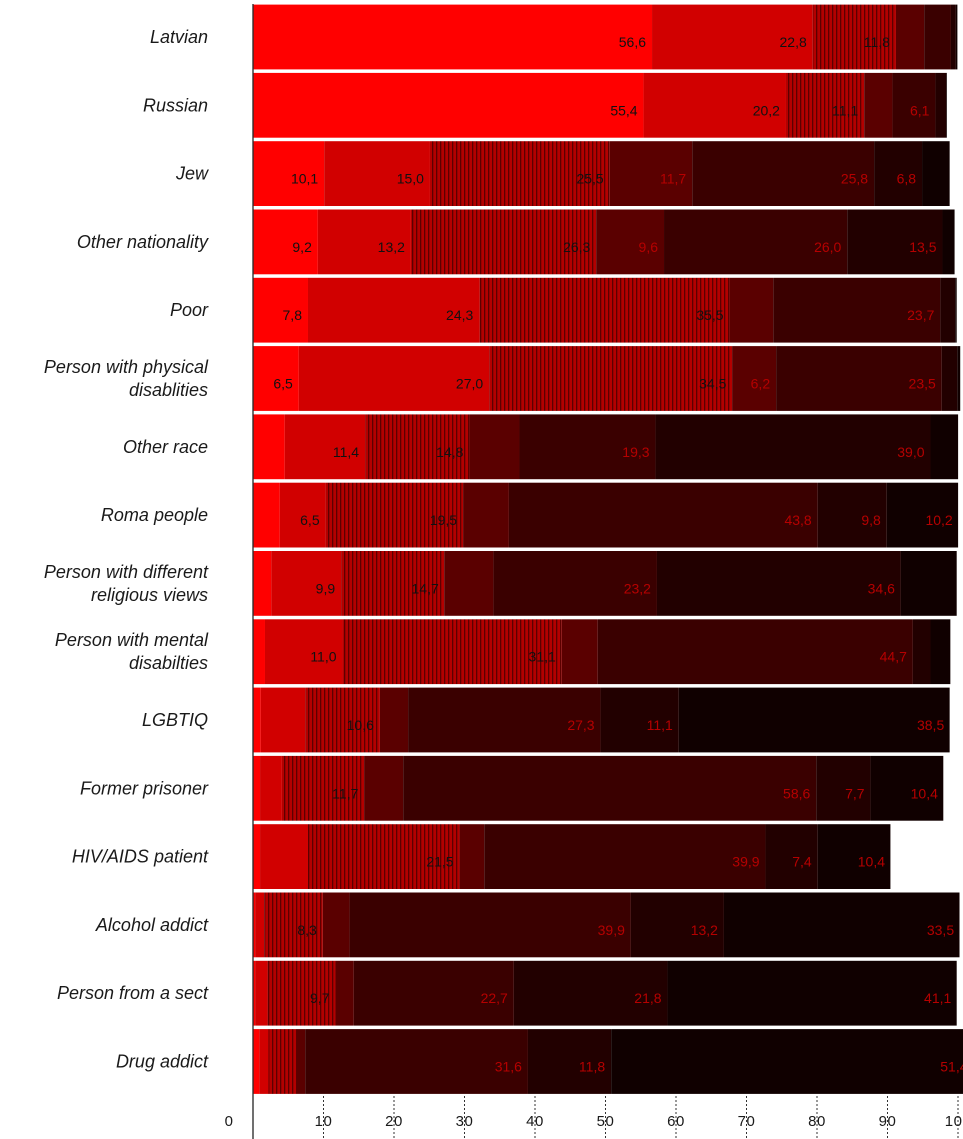 Image resolution: width=963 pixels, height=1139 pixels. I want to click on data-label: 24,3, so click(459, 315).